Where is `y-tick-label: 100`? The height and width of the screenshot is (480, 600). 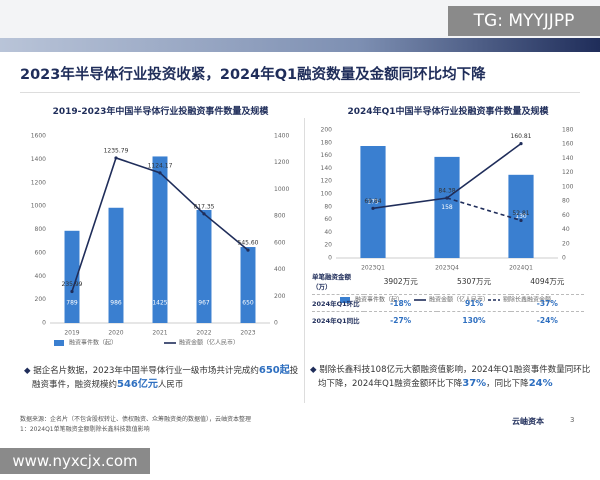
y-tick-label: 100 is located at coordinates (327, 194).